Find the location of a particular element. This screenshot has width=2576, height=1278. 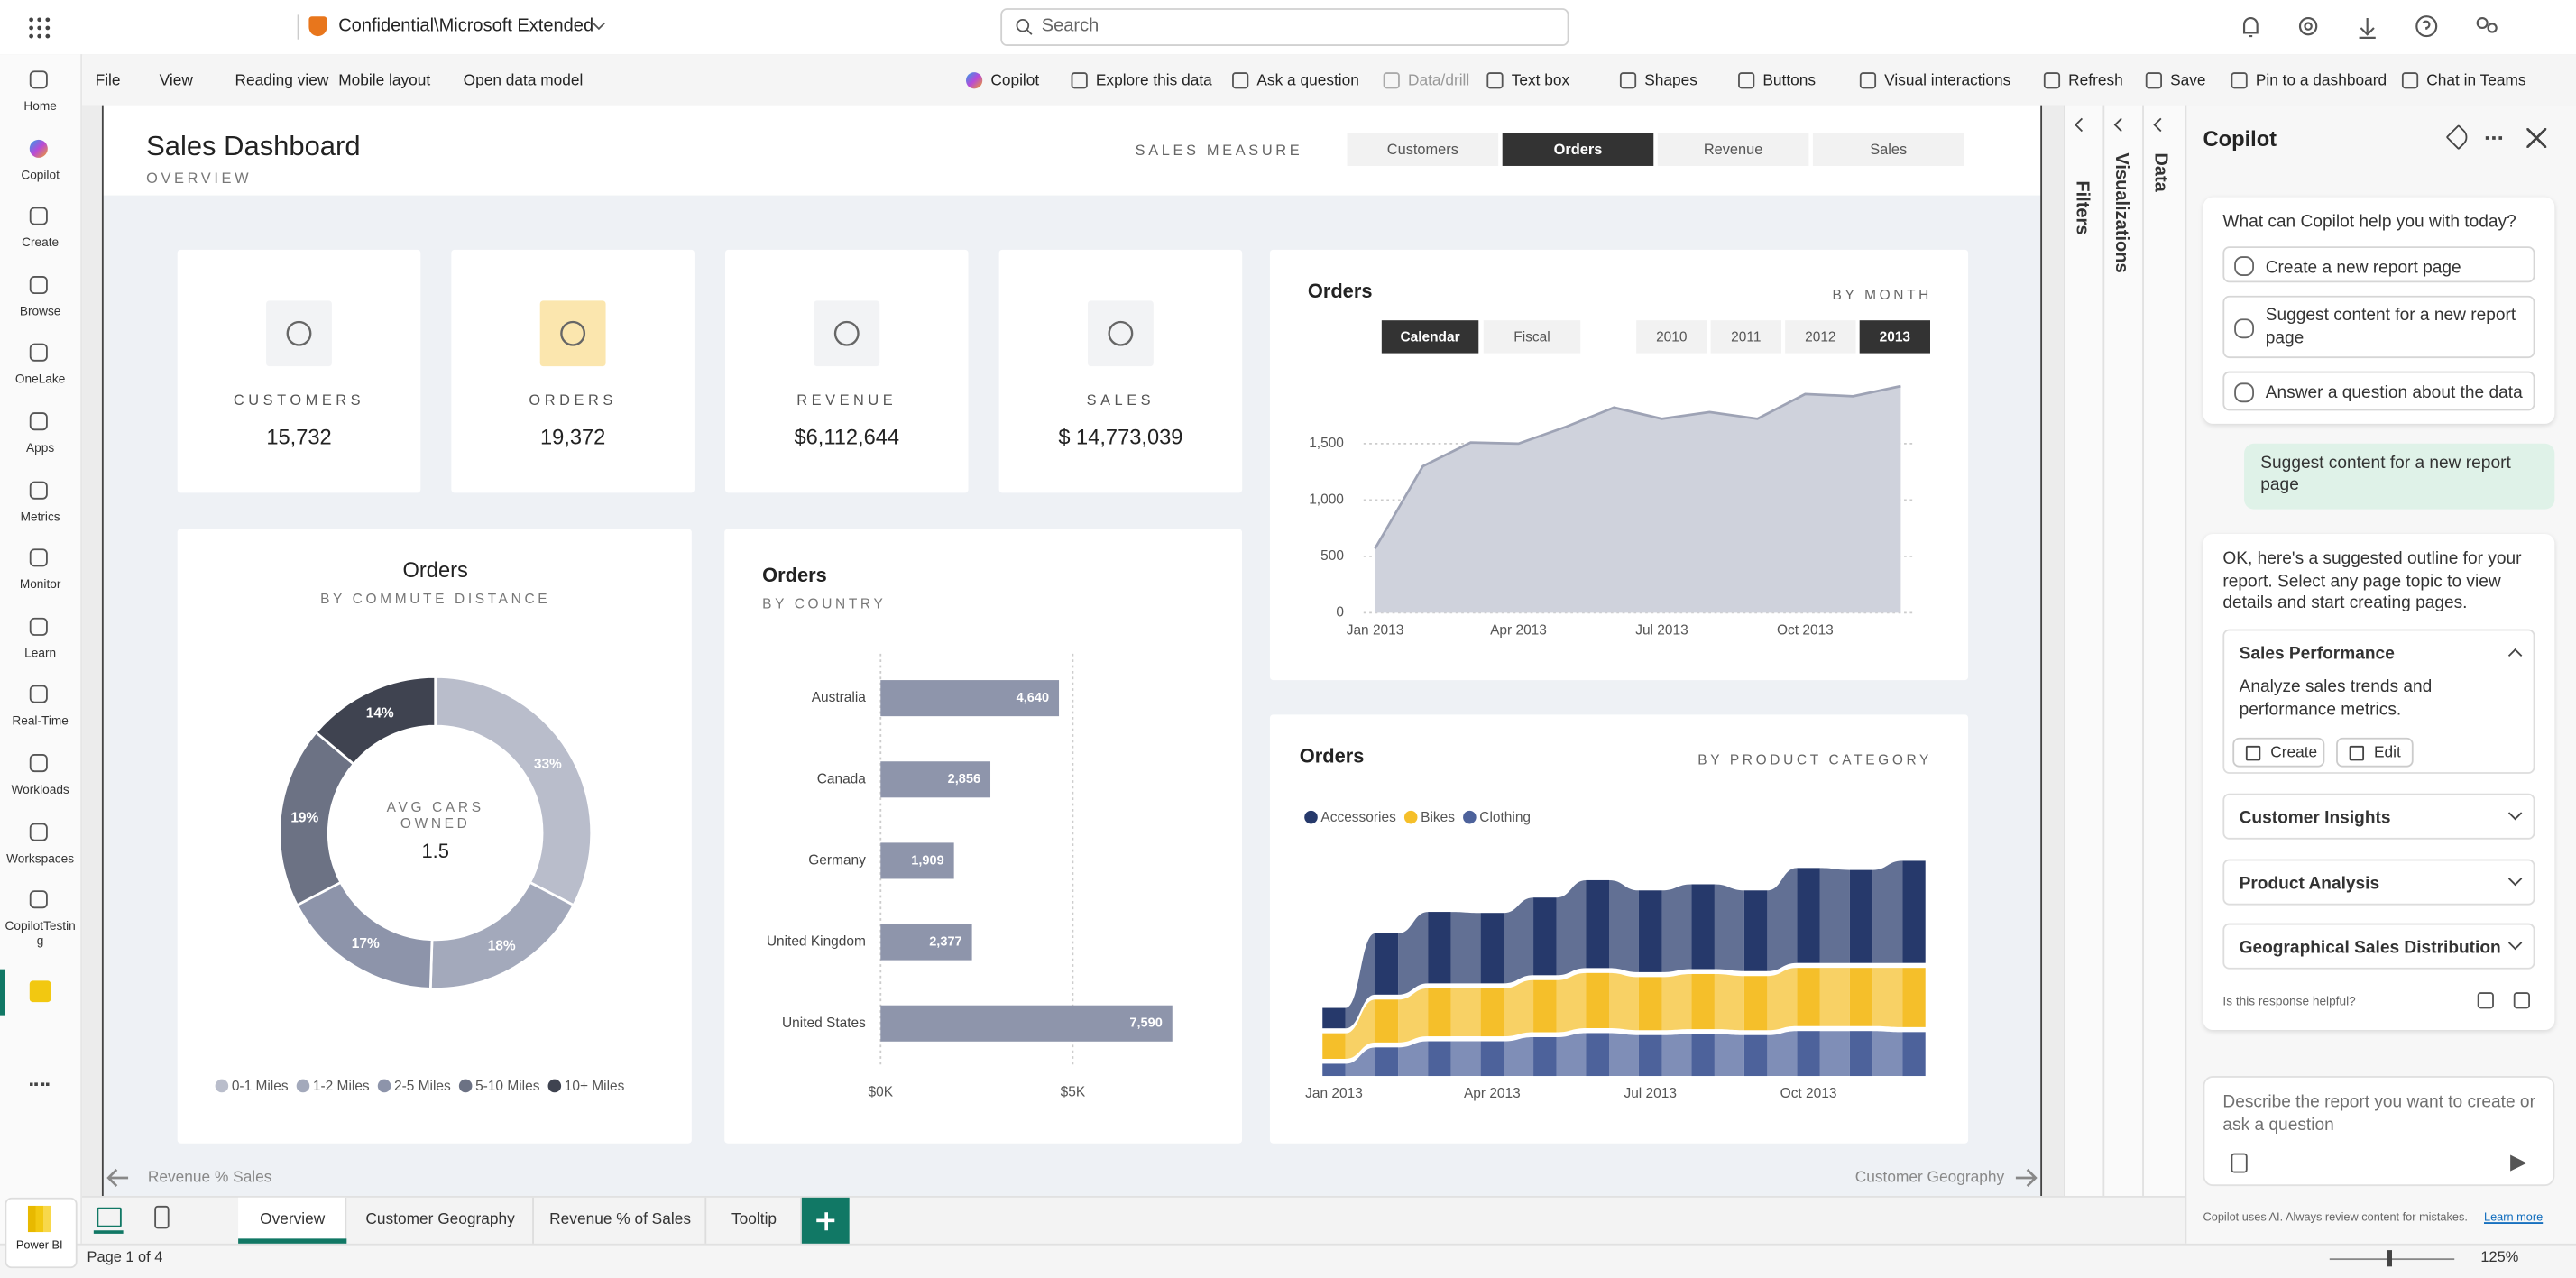

toolbar-item: Data/drill is located at coordinates (1438, 81).